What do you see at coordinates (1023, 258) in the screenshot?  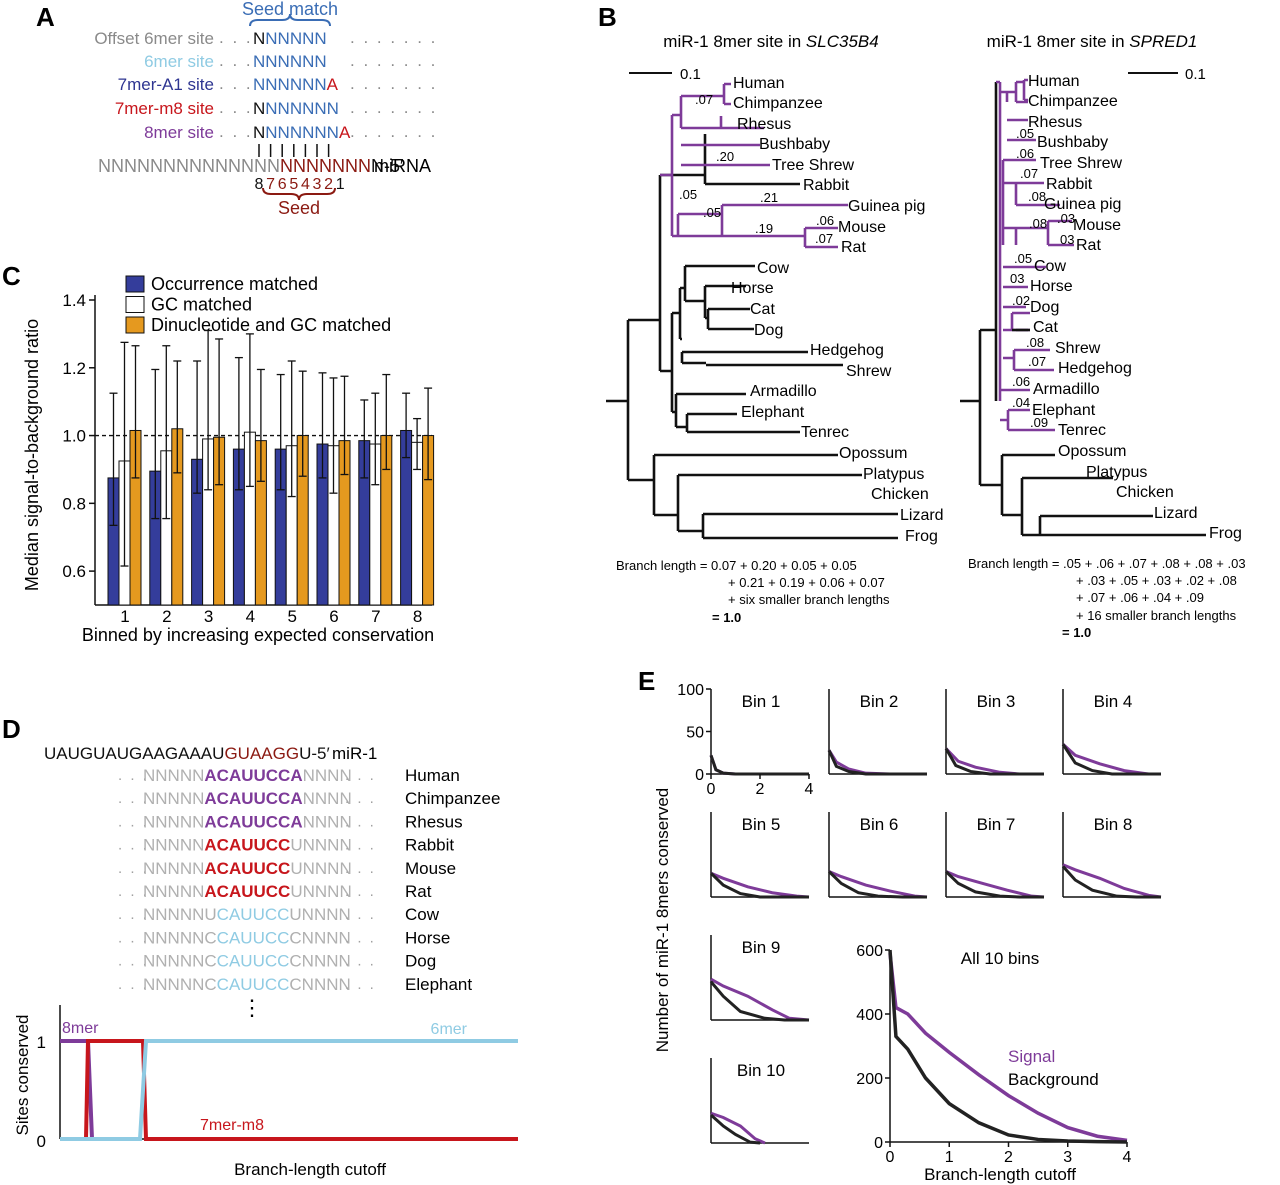 I see `branch-length: .05` at bounding box center [1023, 258].